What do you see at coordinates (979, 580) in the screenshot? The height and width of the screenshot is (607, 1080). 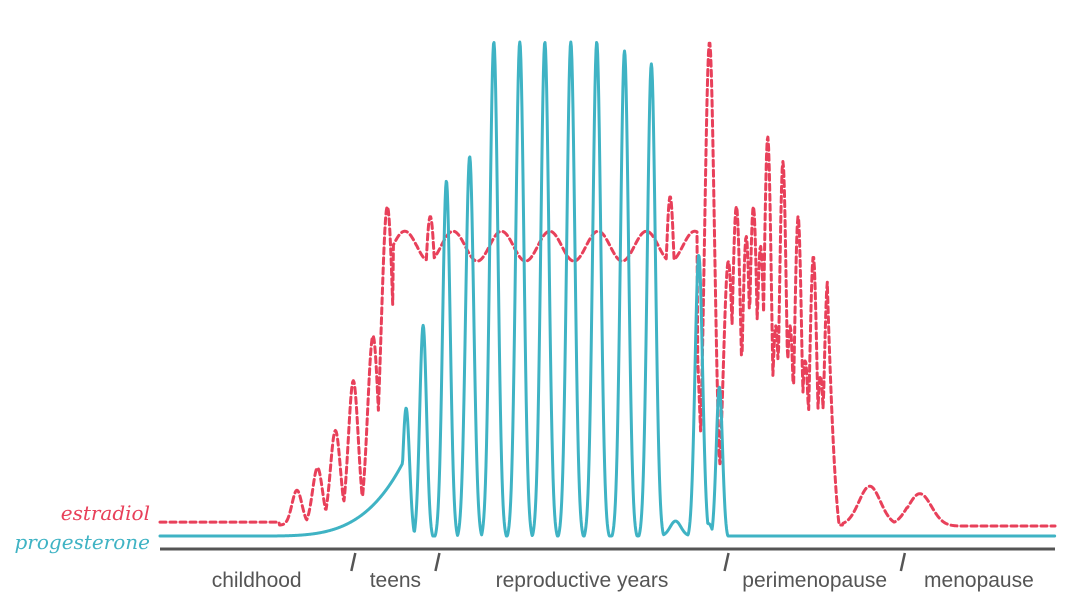 I see `stage-label-menopause: menopause` at bounding box center [979, 580].